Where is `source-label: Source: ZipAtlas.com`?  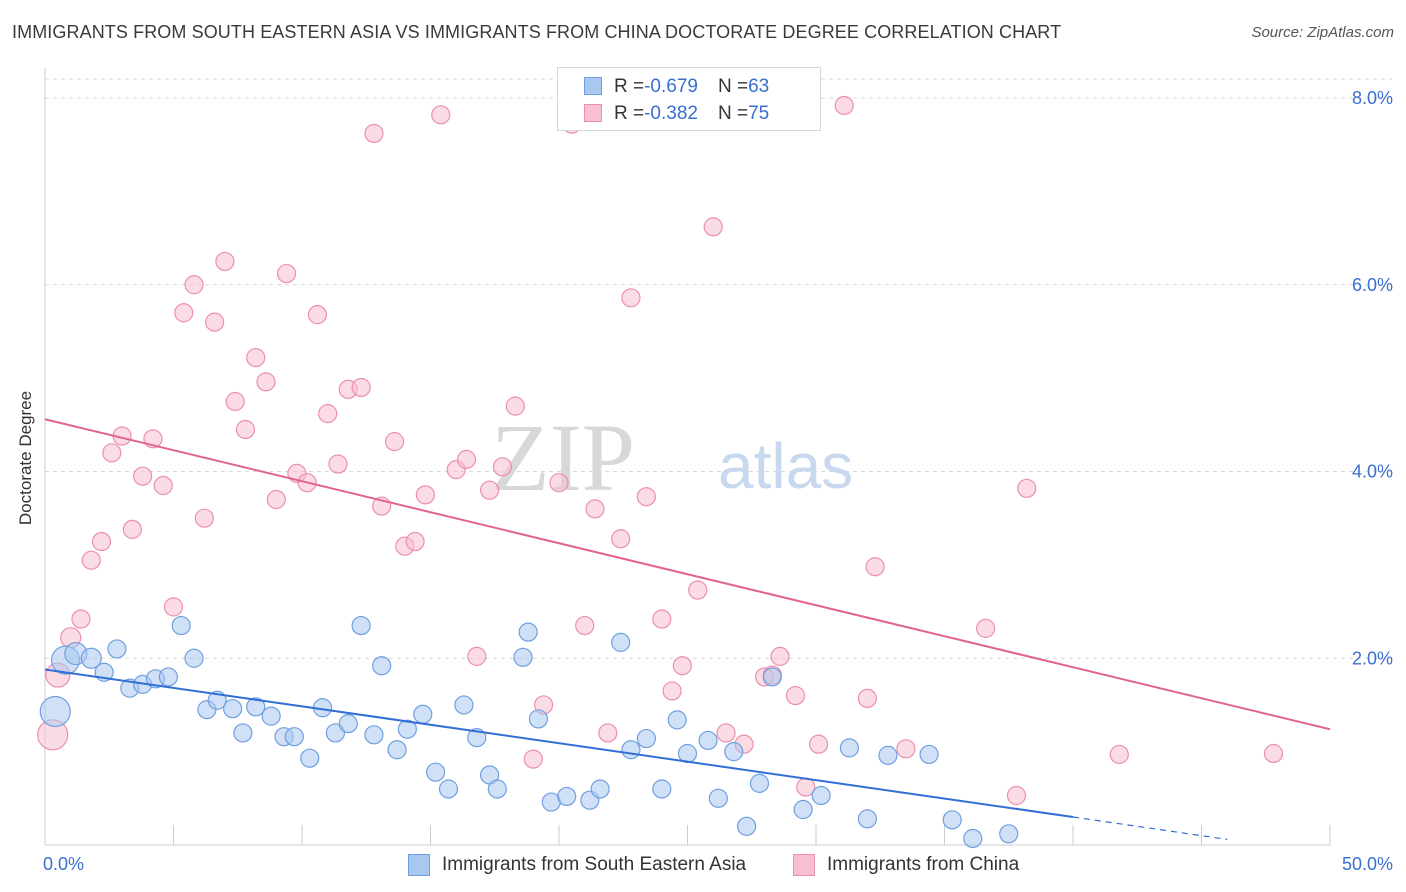 source-label: Source: ZipAtlas.com is located at coordinates (1322, 32).